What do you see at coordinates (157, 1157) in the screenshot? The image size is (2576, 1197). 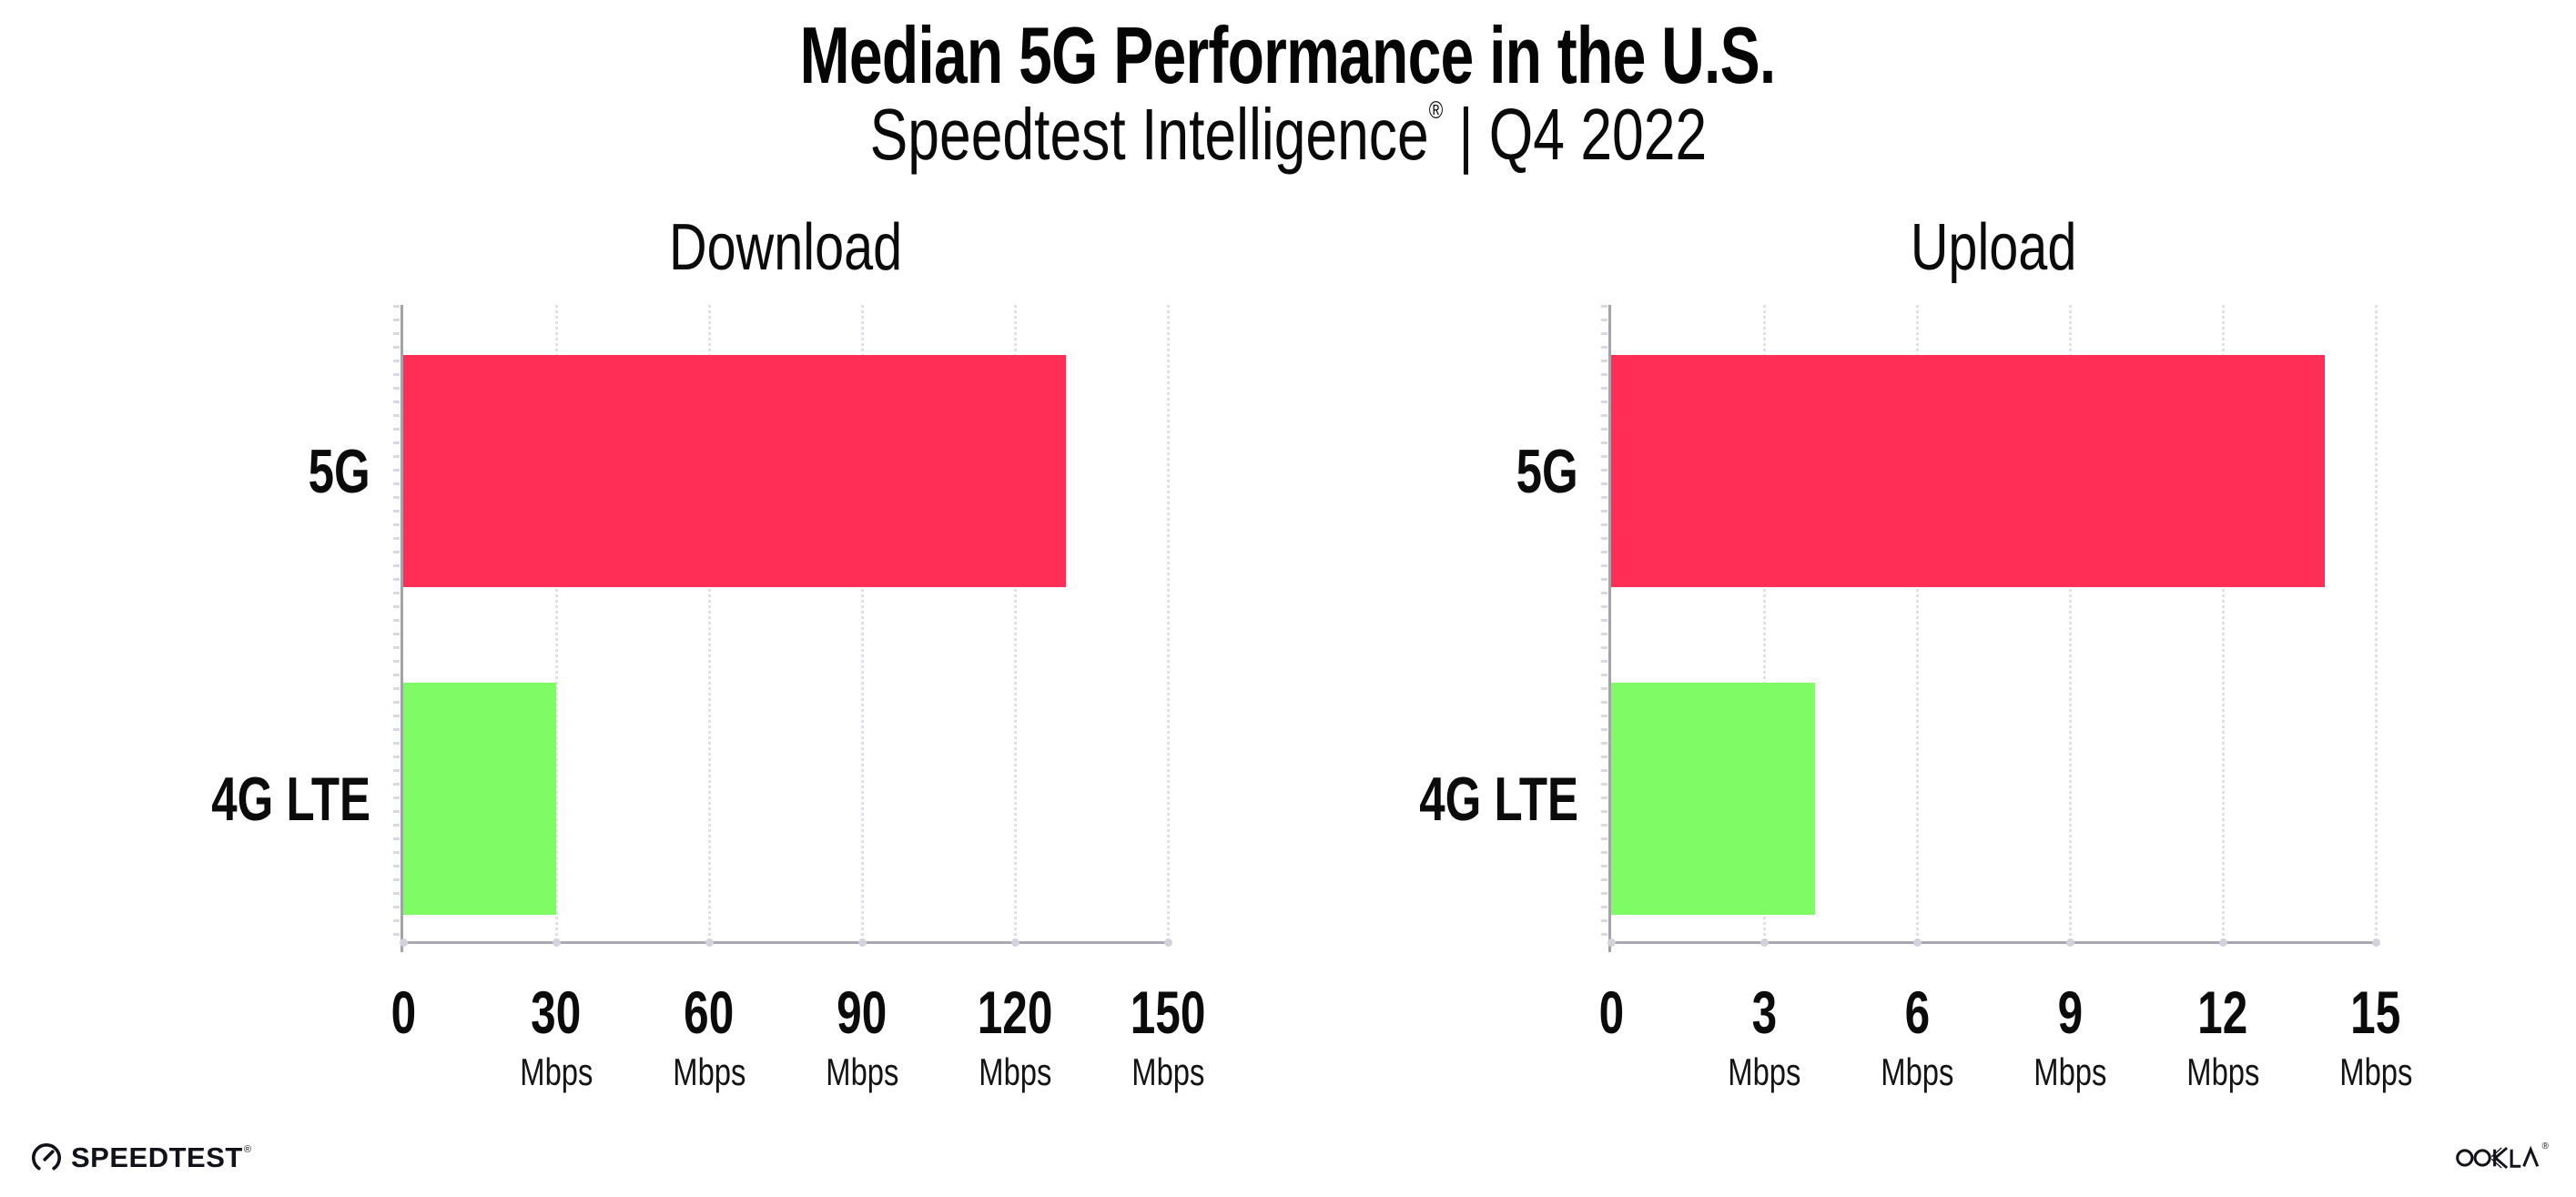 I see `speedtest-wordmark: SPEEDTEST` at bounding box center [157, 1157].